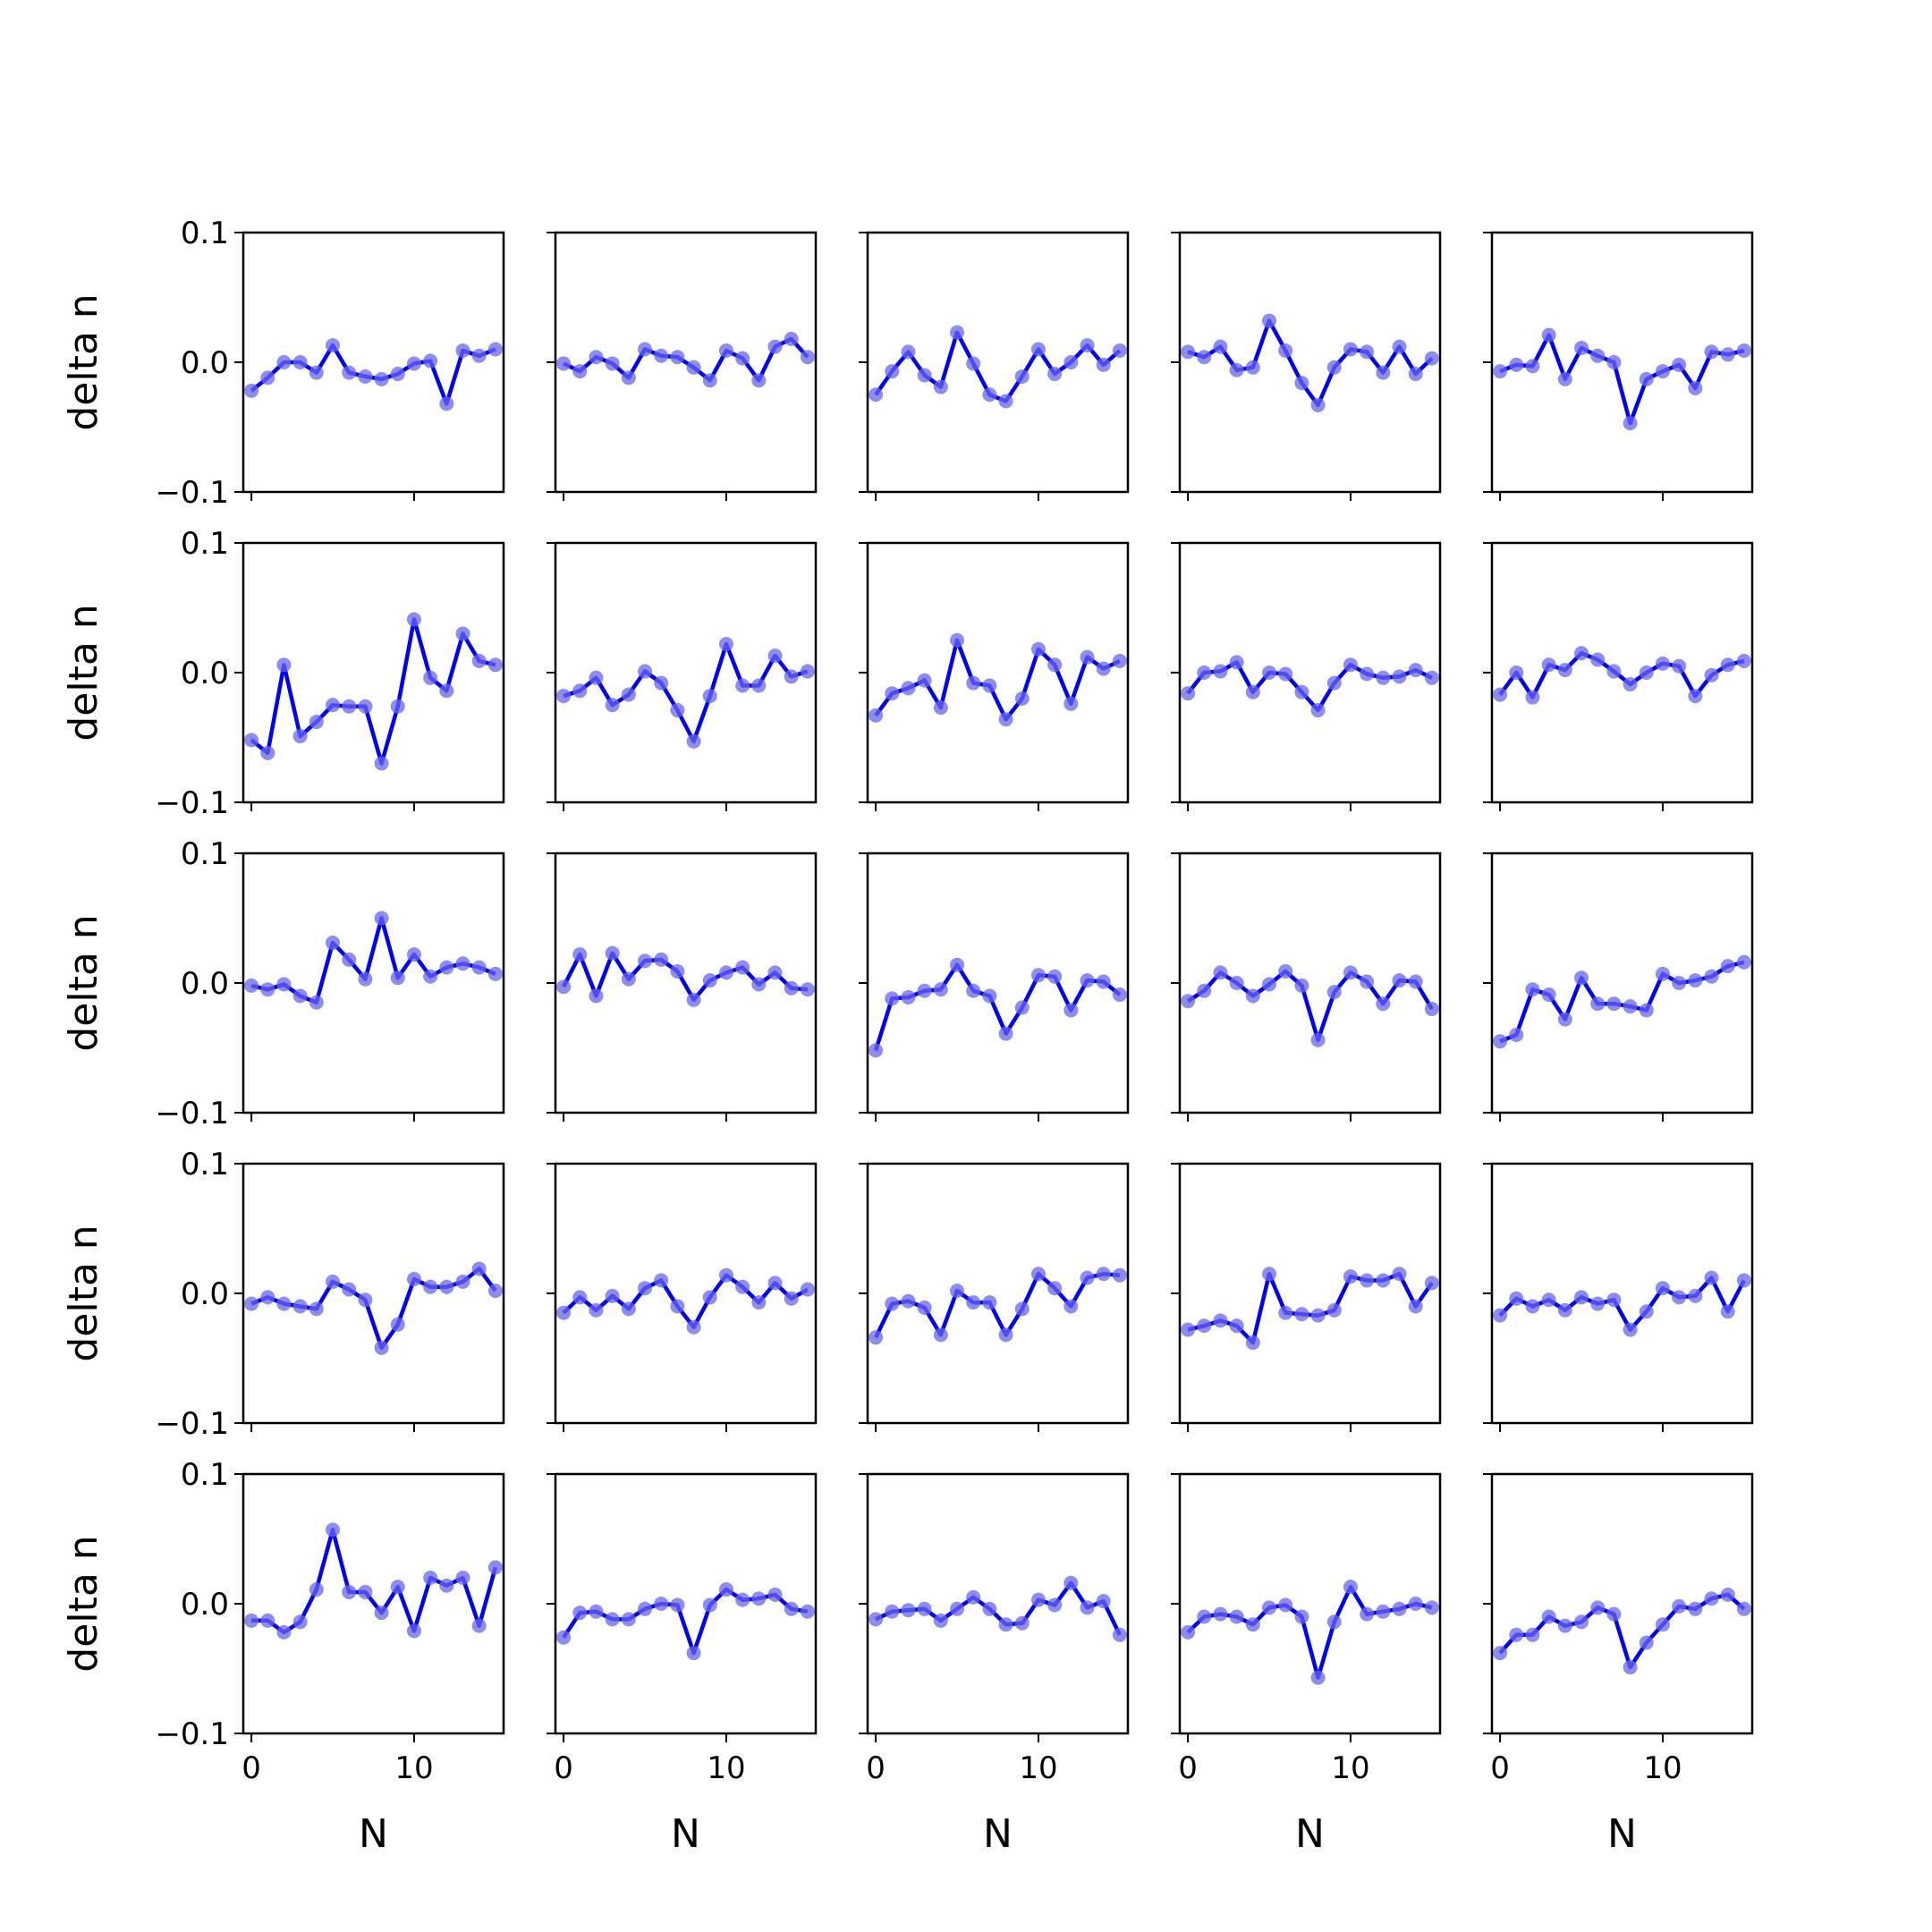 The height and width of the screenshot is (1932, 1932). Describe the element at coordinates (83, 982) in the screenshot. I see `y-axis-label: delta n` at that location.